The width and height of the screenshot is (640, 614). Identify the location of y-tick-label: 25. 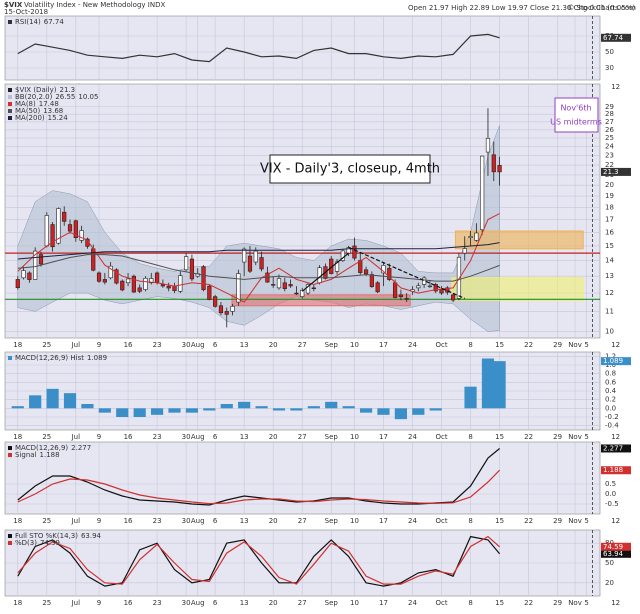
(609, 138).